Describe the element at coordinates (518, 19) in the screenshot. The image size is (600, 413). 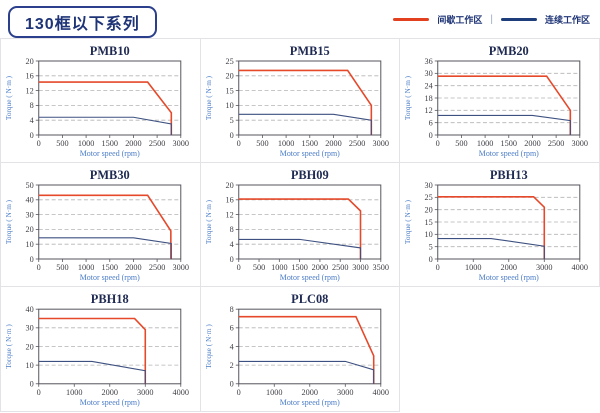
I see `legend-continuous-line-icon` at that location.